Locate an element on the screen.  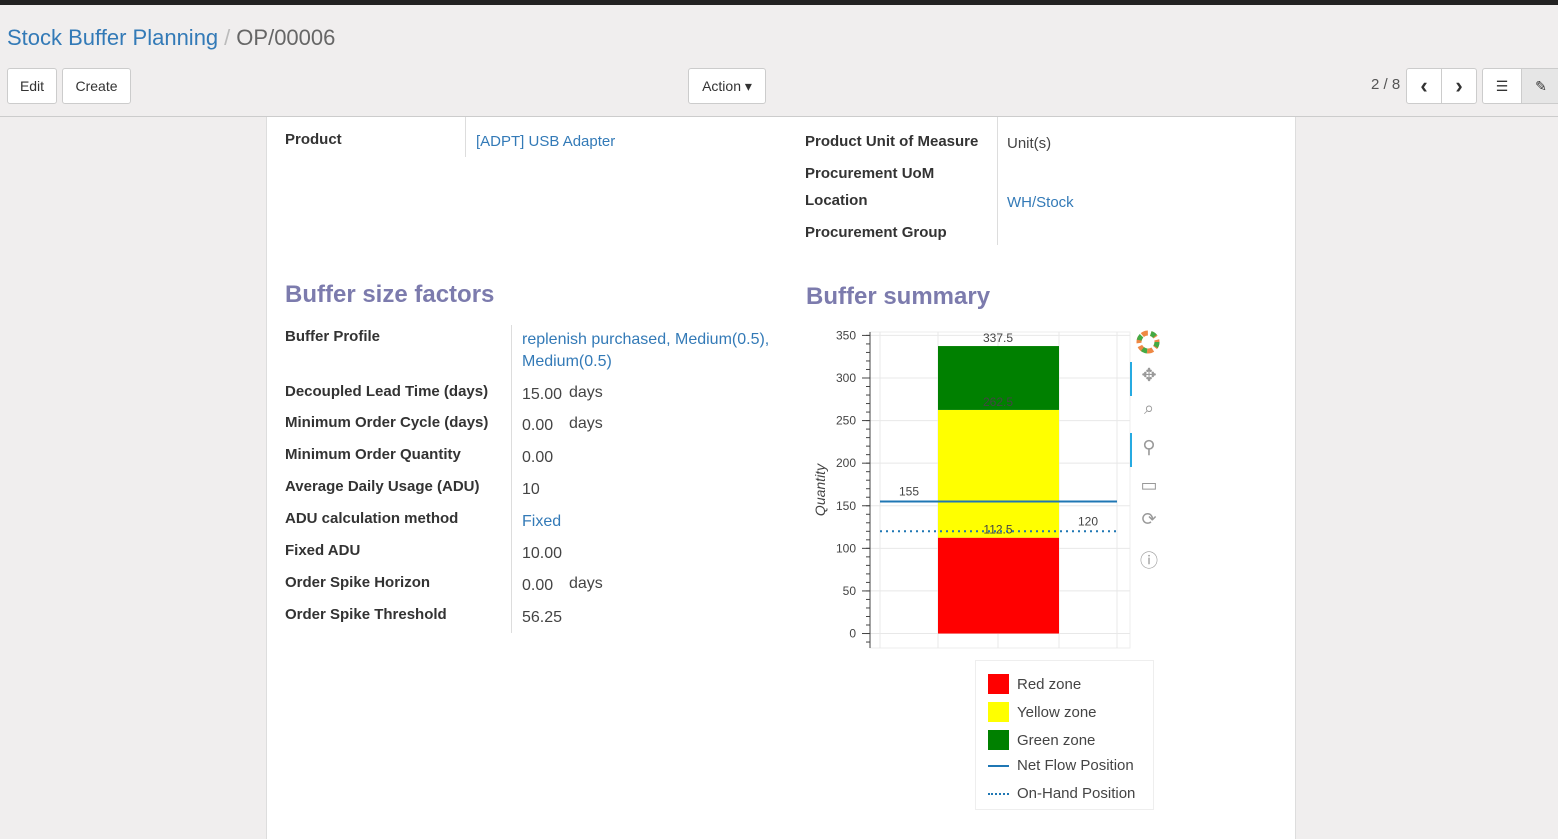
create-button: Create is located at coordinates (96, 86).